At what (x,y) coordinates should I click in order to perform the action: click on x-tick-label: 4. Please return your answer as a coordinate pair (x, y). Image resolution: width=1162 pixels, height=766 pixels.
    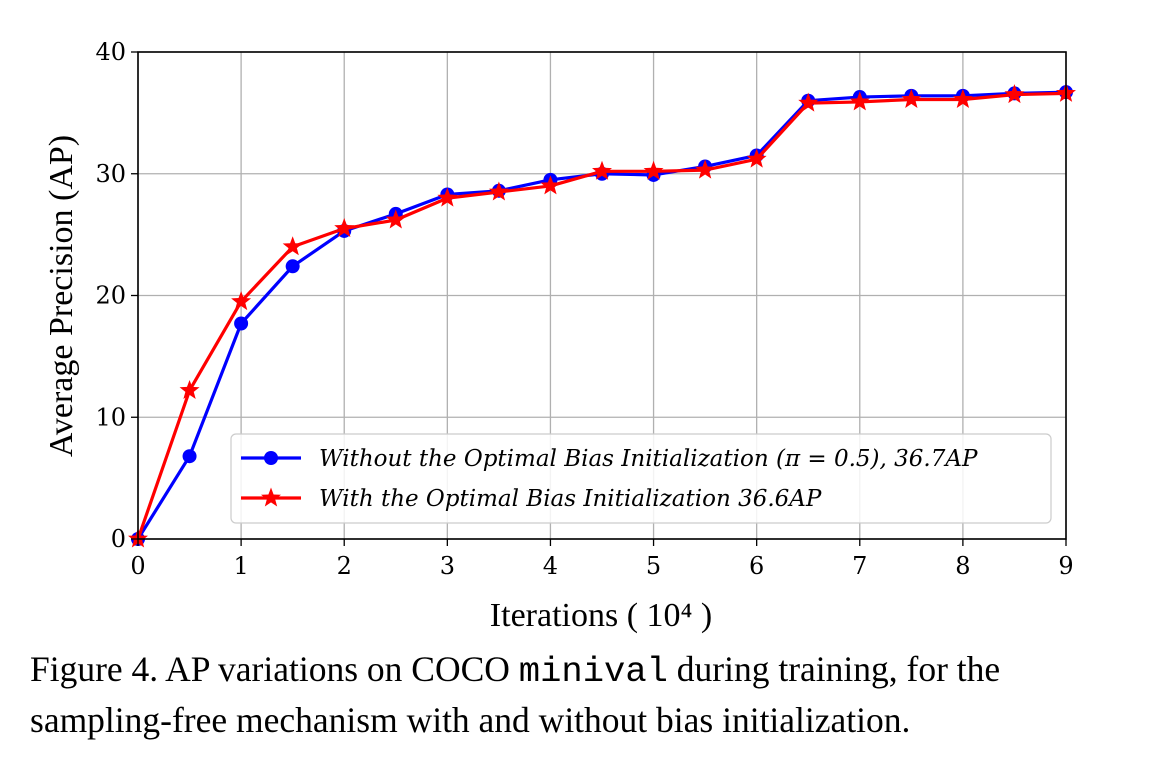
    Looking at the image, I should click on (550, 566).